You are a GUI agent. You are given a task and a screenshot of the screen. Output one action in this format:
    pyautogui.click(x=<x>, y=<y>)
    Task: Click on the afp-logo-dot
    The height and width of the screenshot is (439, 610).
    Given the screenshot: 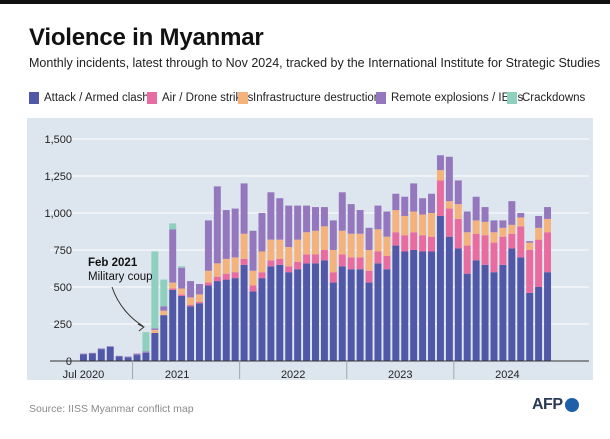 What is the action you would take?
    pyautogui.click(x=571, y=405)
    